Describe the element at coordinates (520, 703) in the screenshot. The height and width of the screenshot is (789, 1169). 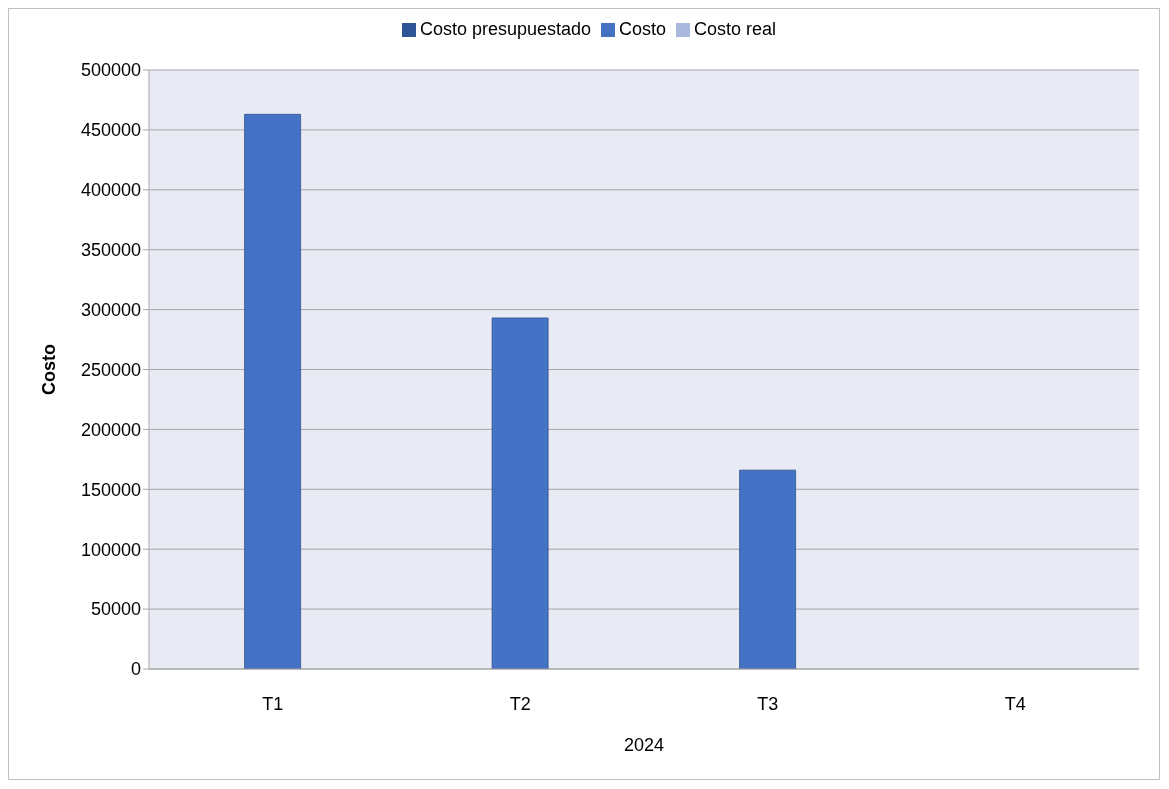
I see `x-tick-label: T2` at that location.